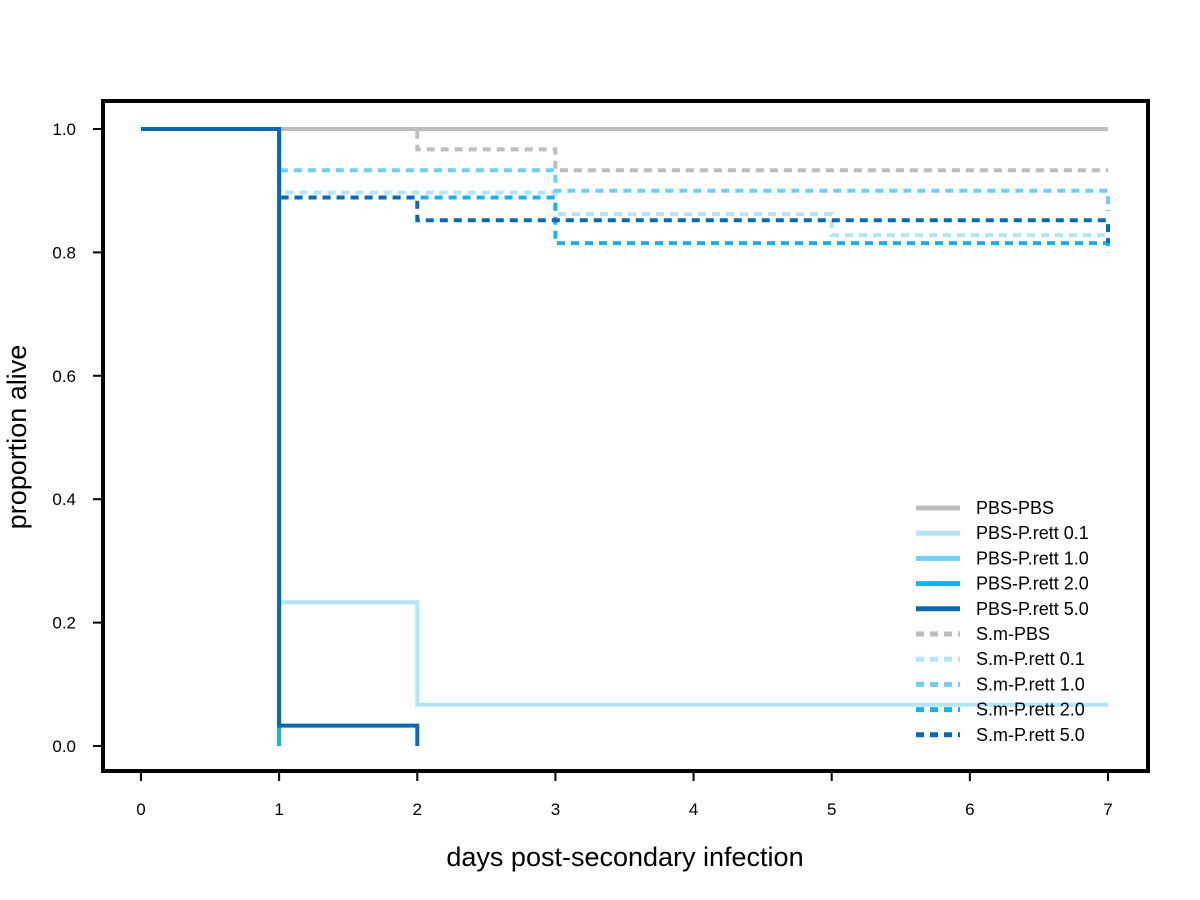 This screenshot has height=900, width=1200. Describe the element at coordinates (693, 809) in the screenshot. I see `x-tick-label: 4` at that location.